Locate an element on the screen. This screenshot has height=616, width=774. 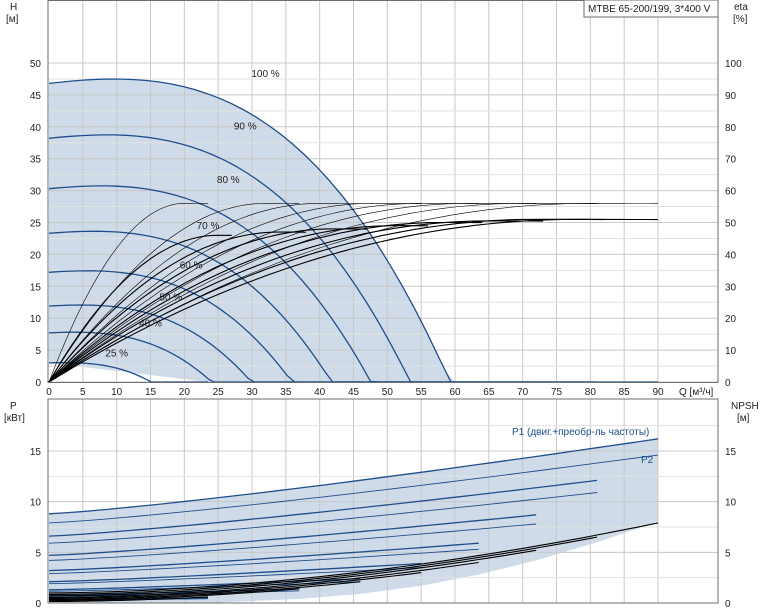
speed-curve-label: 25 % is located at coordinates (116, 354).